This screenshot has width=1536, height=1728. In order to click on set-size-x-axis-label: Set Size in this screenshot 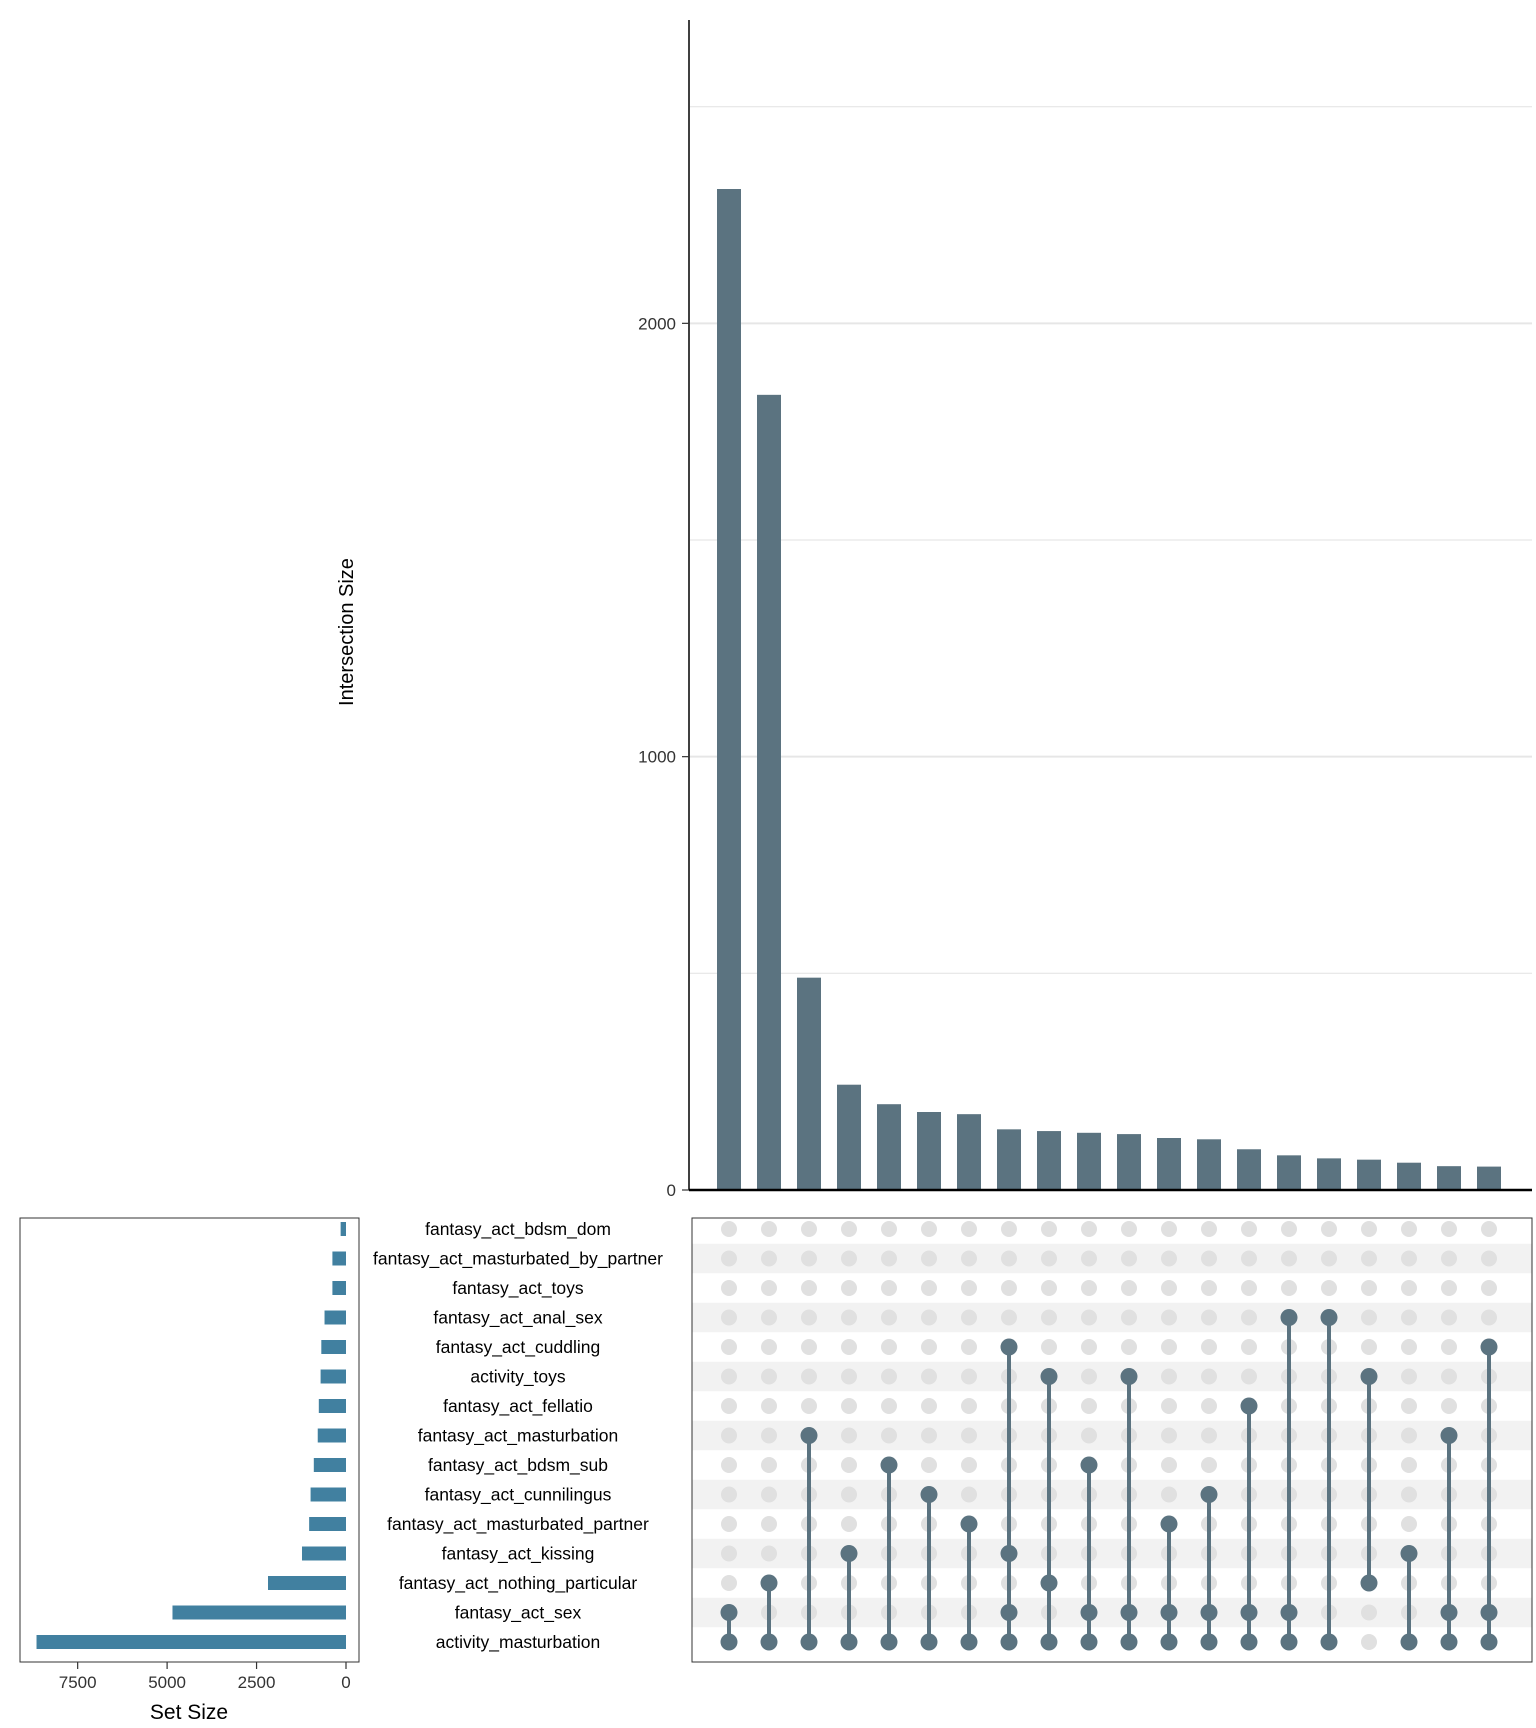, I will do `click(189, 1712)`.